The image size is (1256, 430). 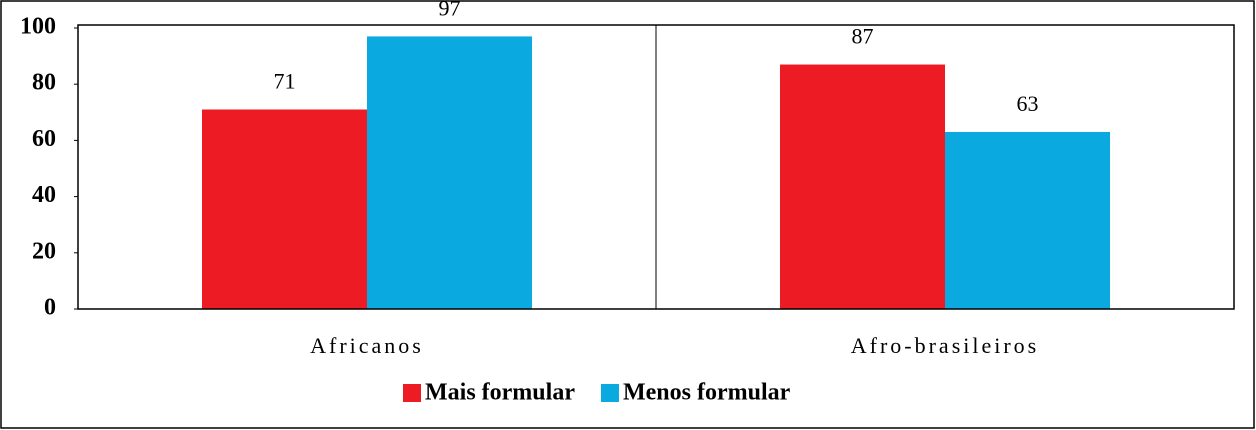 I want to click on y-tick-label: 80, so click(x=44, y=83).